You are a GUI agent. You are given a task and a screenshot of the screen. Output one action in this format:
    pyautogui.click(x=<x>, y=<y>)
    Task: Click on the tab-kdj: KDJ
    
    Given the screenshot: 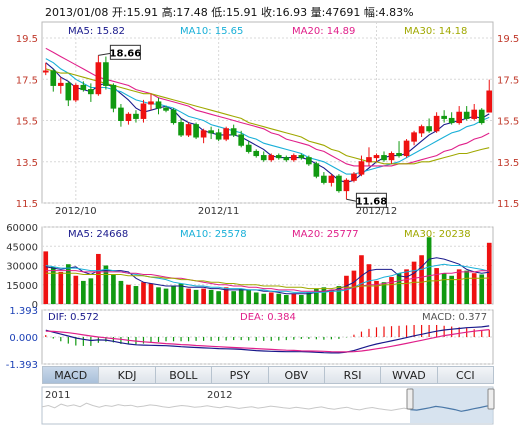 What is the action you would take?
    pyautogui.click(x=127, y=375)
    